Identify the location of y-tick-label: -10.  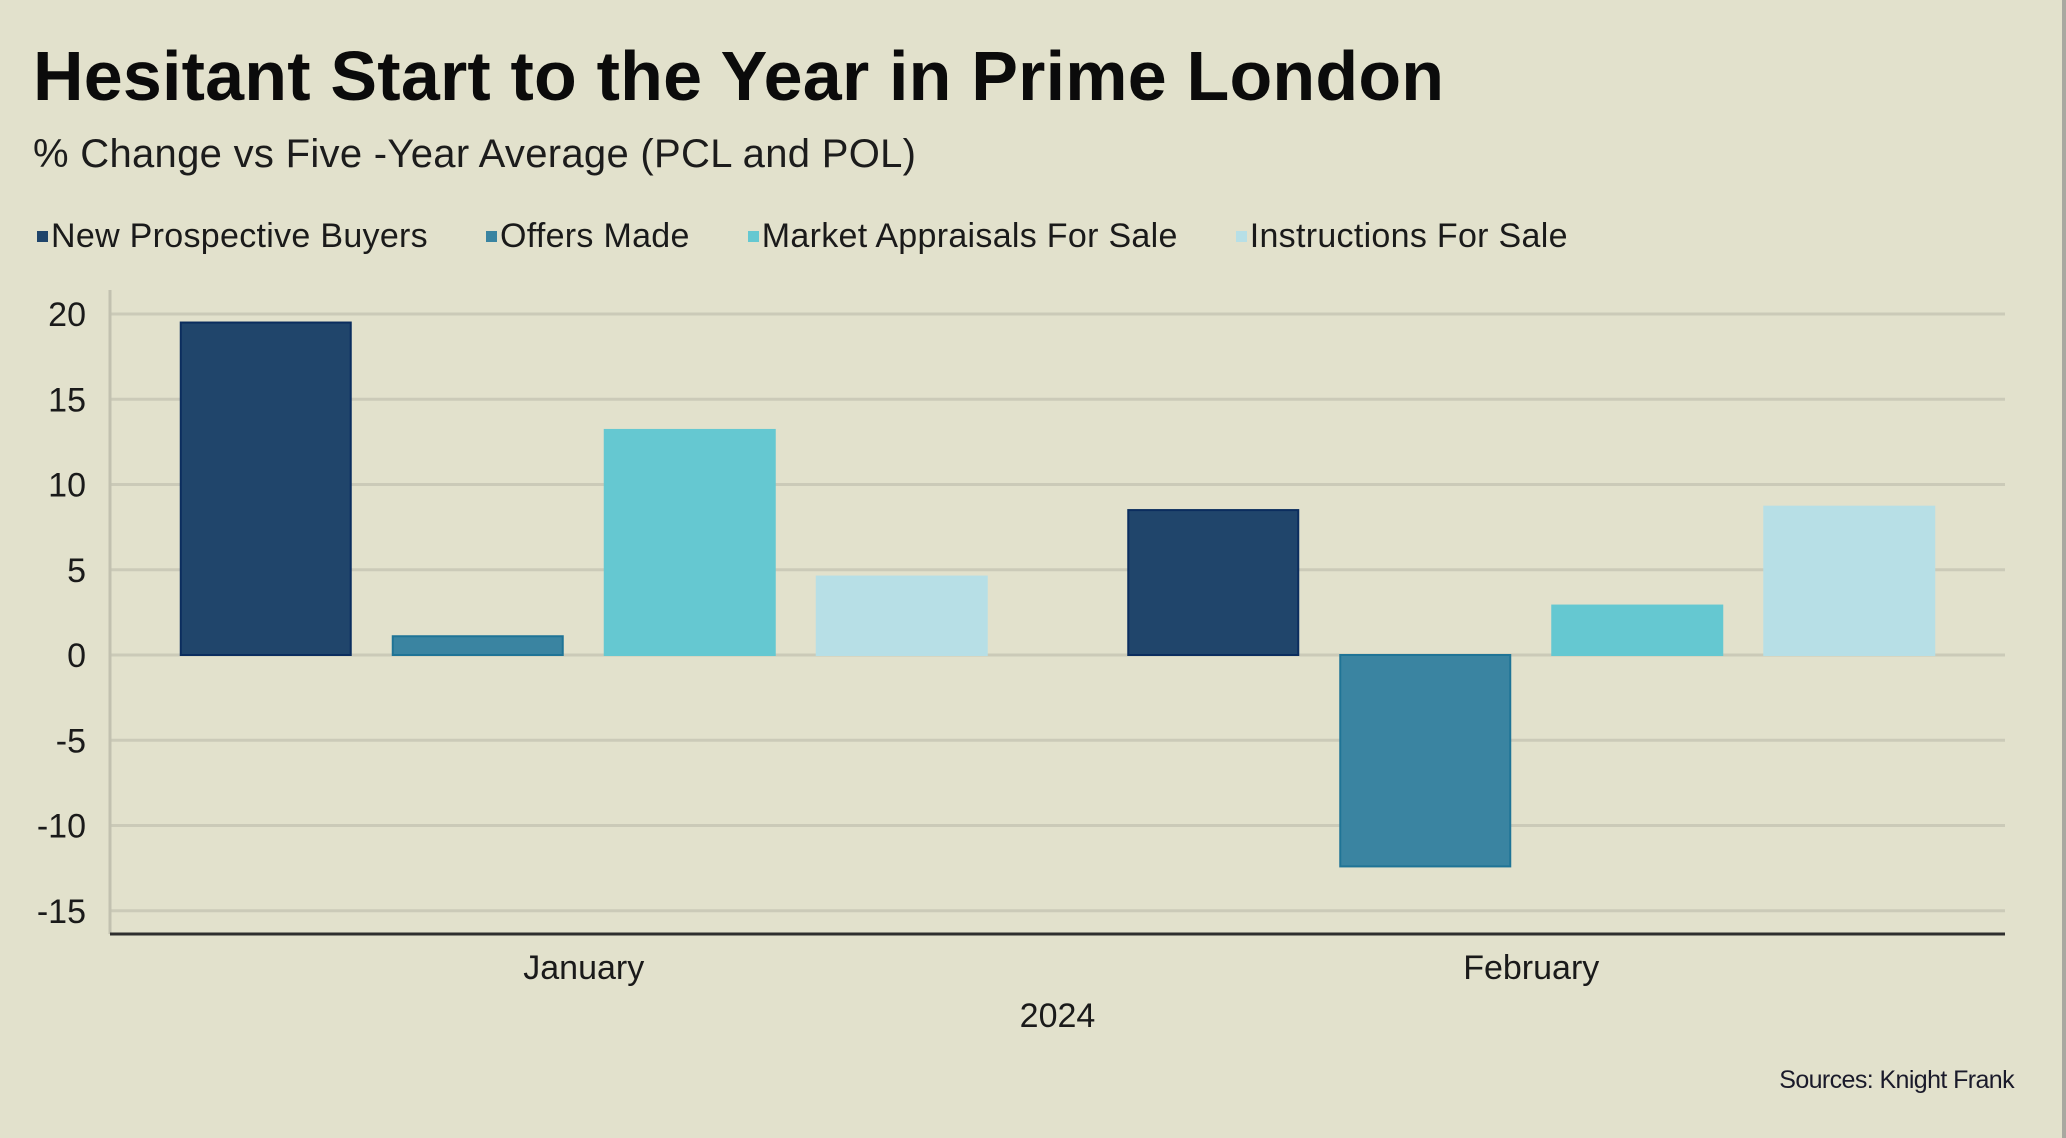
(61, 827).